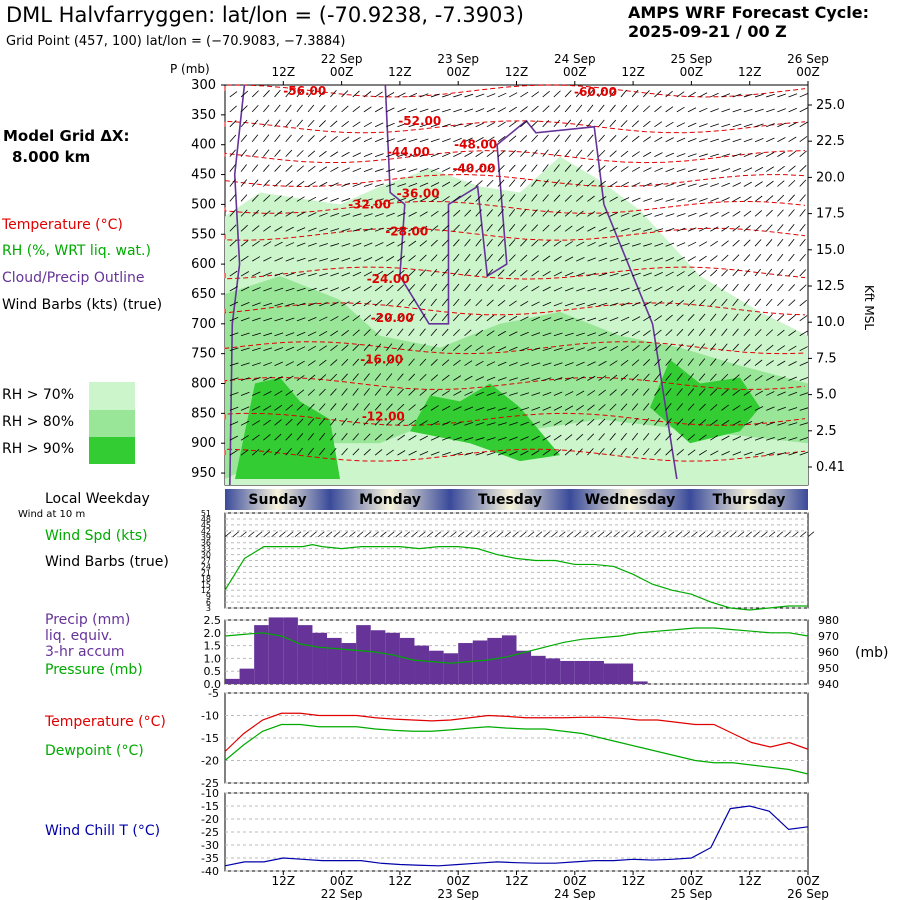  I want to click on pressure-tick-label: 550, so click(203, 234).